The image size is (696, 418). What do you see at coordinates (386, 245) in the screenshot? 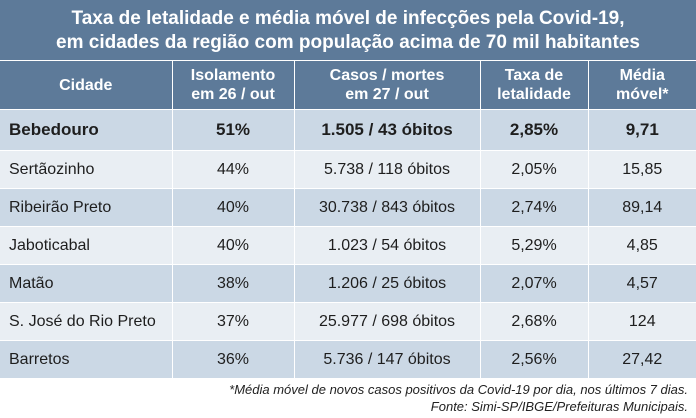
I see `cell-casos: 1.023 / 54 óbitos` at bounding box center [386, 245].